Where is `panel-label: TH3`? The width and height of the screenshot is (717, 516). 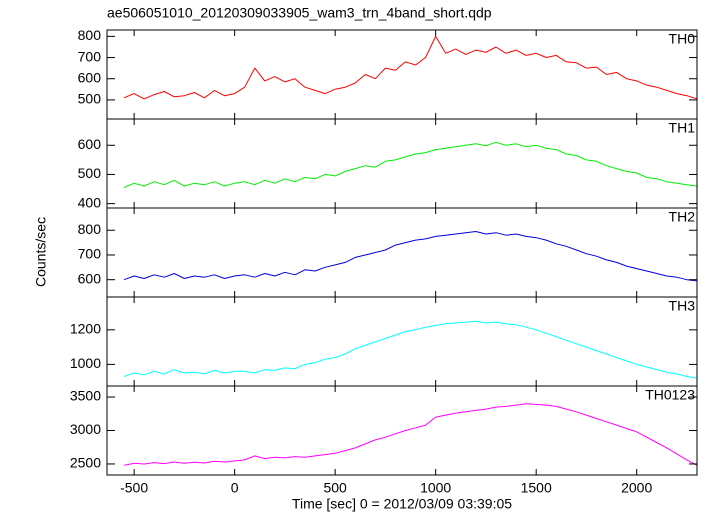
panel-label: TH3 is located at coordinates (682, 306).